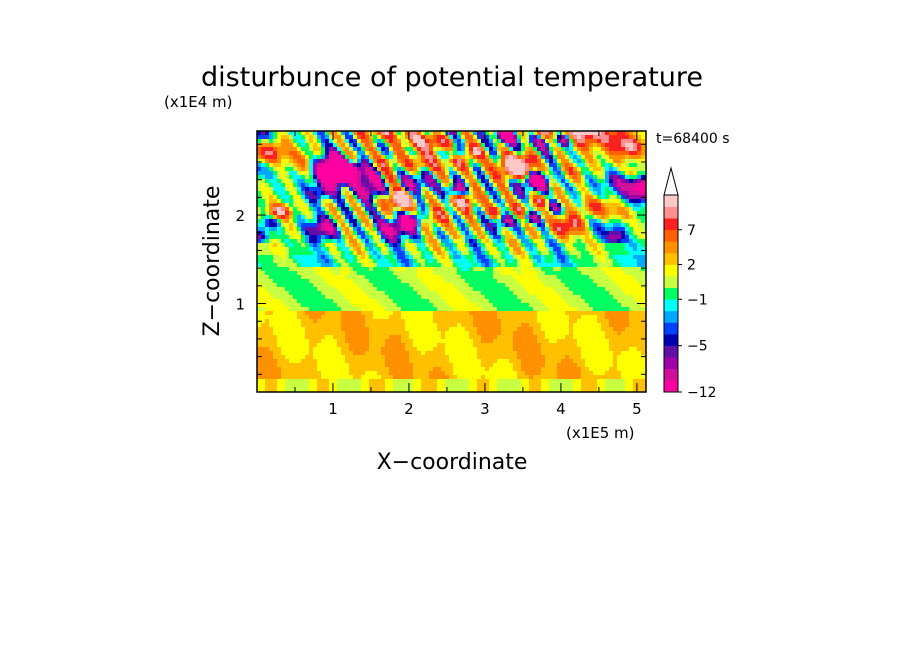  Describe the element at coordinates (212, 261) in the screenshot. I see `y-axis-label: Z−coordinate` at that location.